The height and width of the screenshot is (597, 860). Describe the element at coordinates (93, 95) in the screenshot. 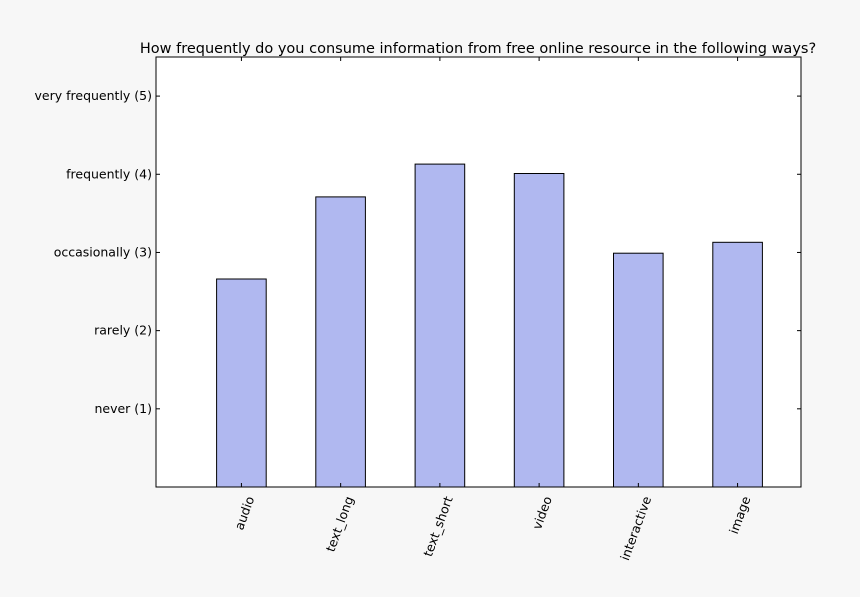

I see `y-tick-label-5: very frequently (5)` at that location.